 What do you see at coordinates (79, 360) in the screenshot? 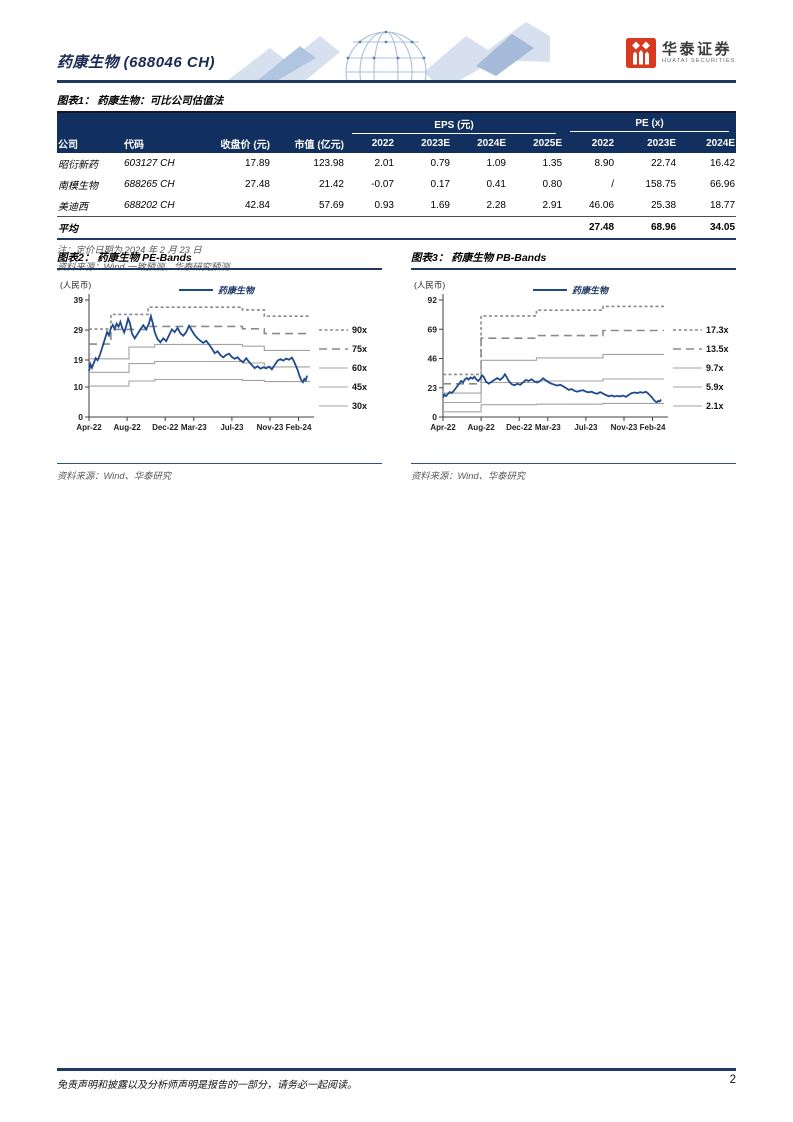
I see `svg-text: 19` at bounding box center [79, 360].